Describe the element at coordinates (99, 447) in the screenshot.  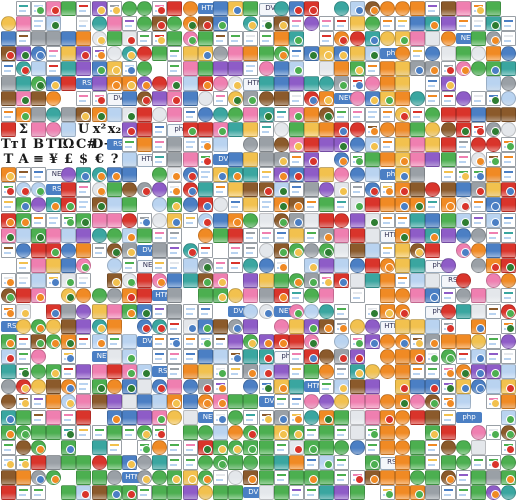
I see `star-icon` at that location.